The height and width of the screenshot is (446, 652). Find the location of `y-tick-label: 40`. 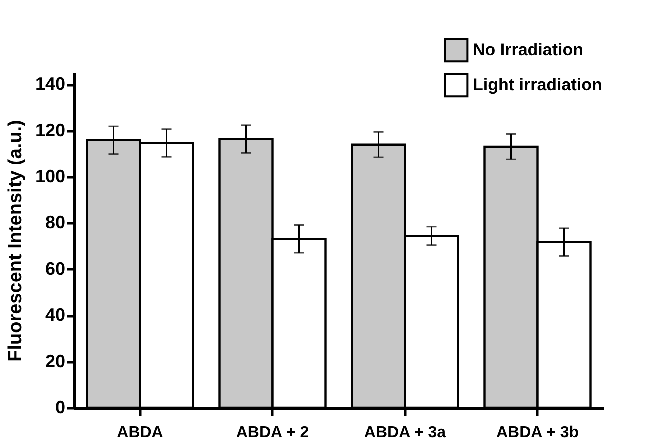

y-tick-label: 40 is located at coordinates (55, 315).